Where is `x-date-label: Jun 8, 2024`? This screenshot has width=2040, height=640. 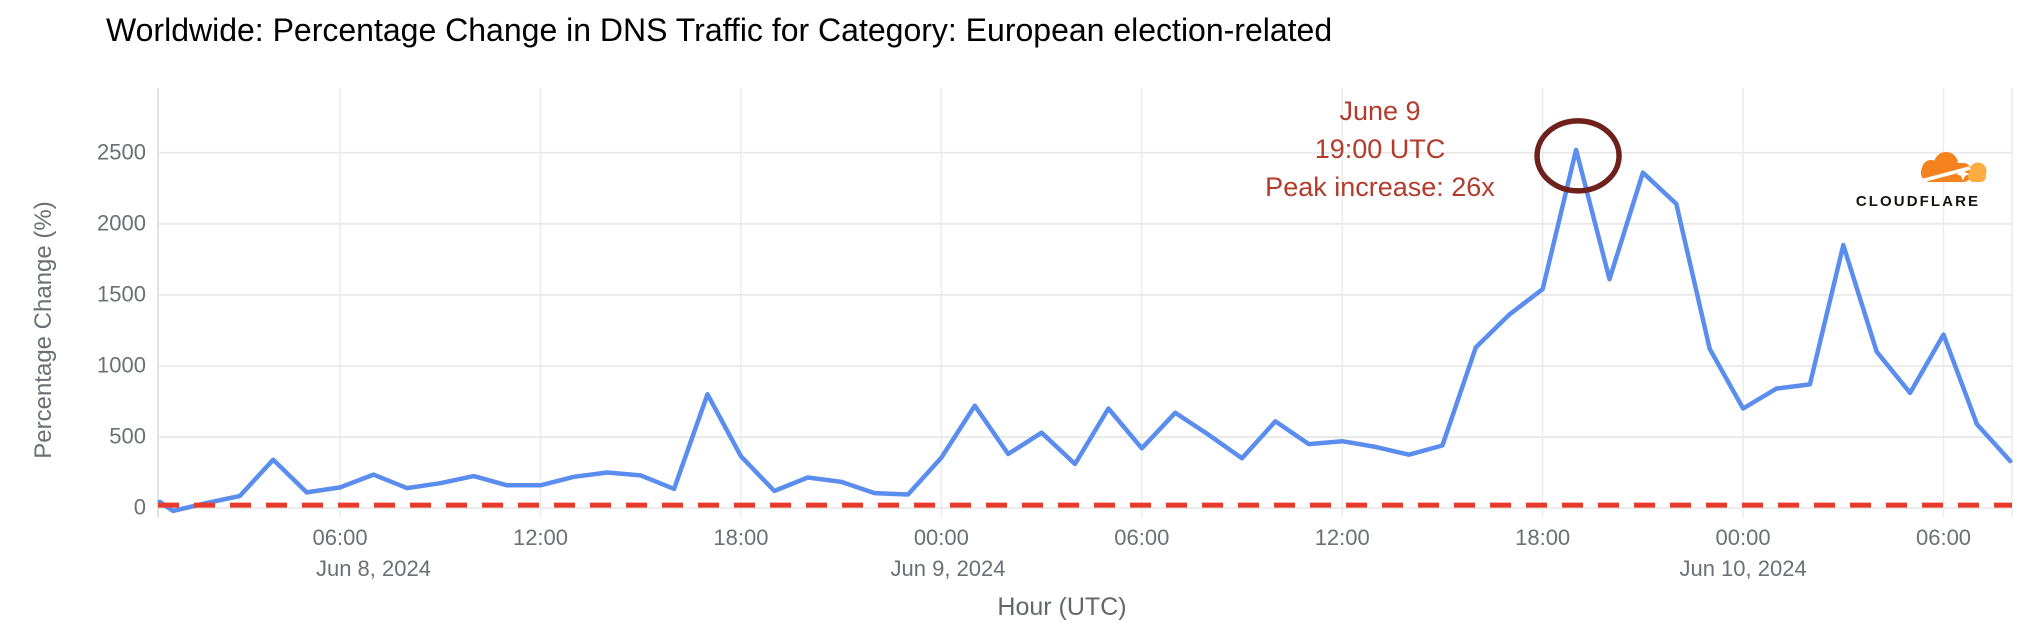 x-date-label: Jun 8, 2024 is located at coordinates (373, 568).